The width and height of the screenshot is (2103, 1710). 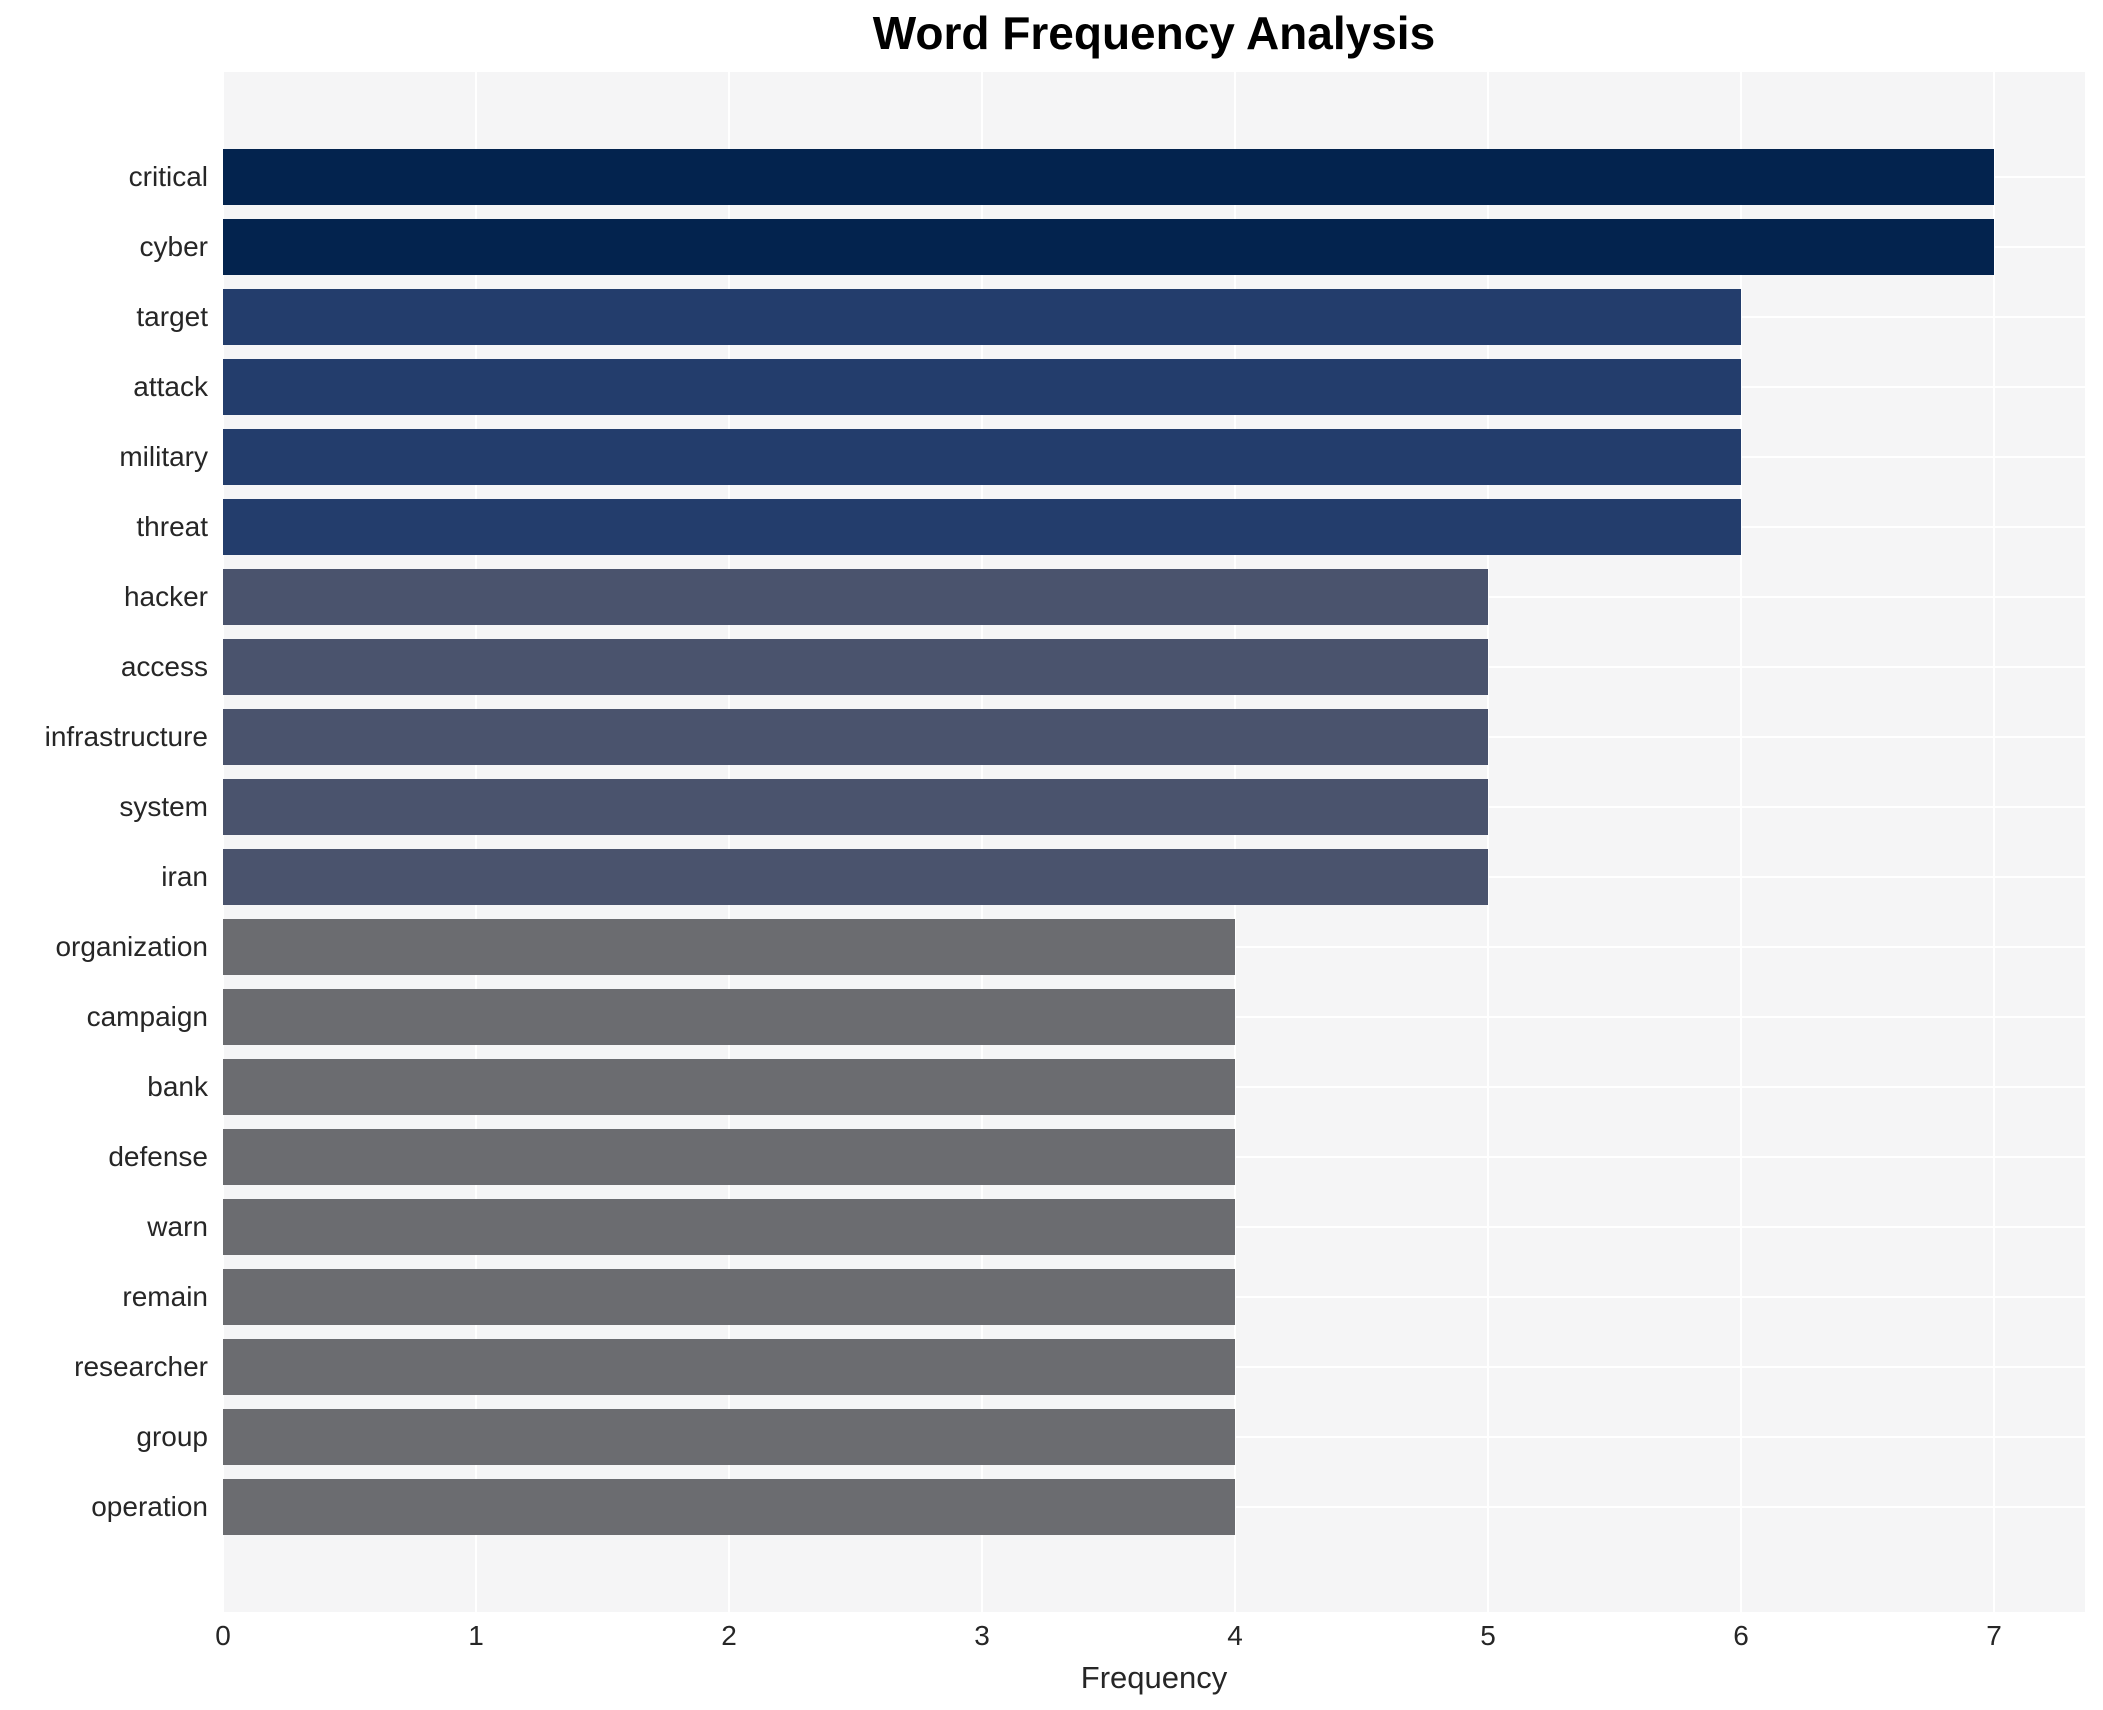 What do you see at coordinates (855, 597) in the screenshot?
I see `bar-hacker` at bounding box center [855, 597].